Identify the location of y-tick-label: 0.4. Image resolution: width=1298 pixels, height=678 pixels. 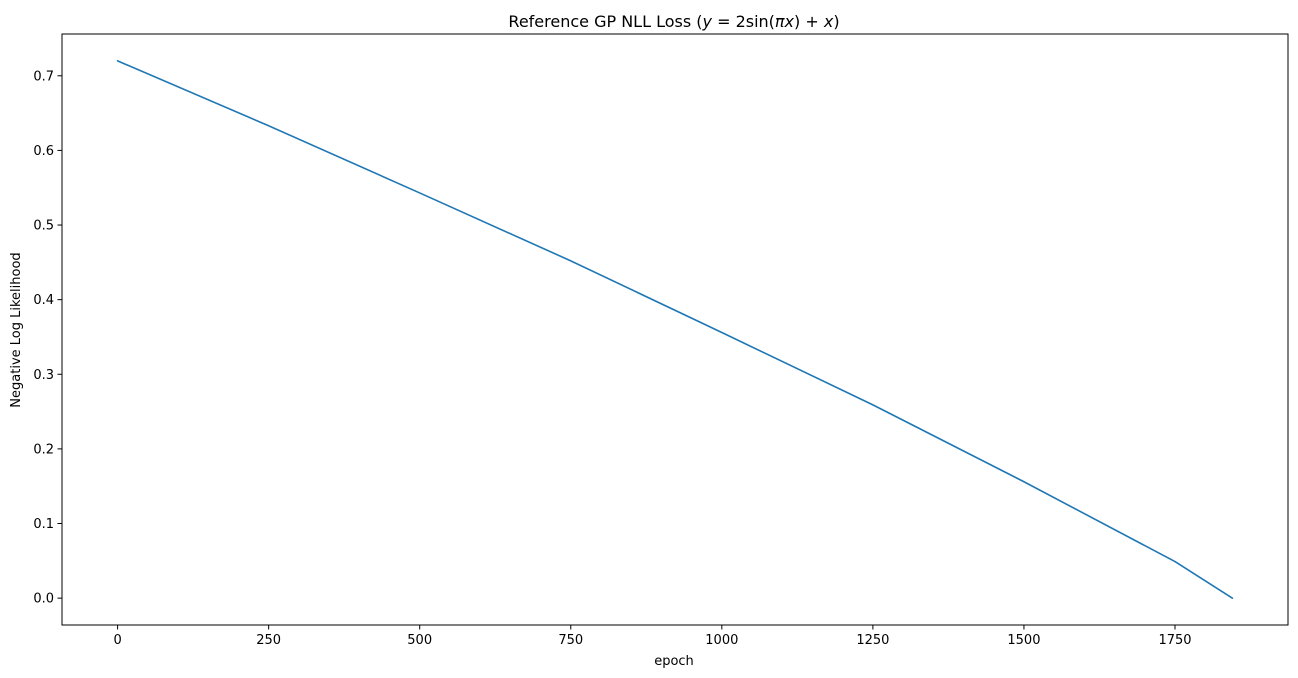
(43, 300).